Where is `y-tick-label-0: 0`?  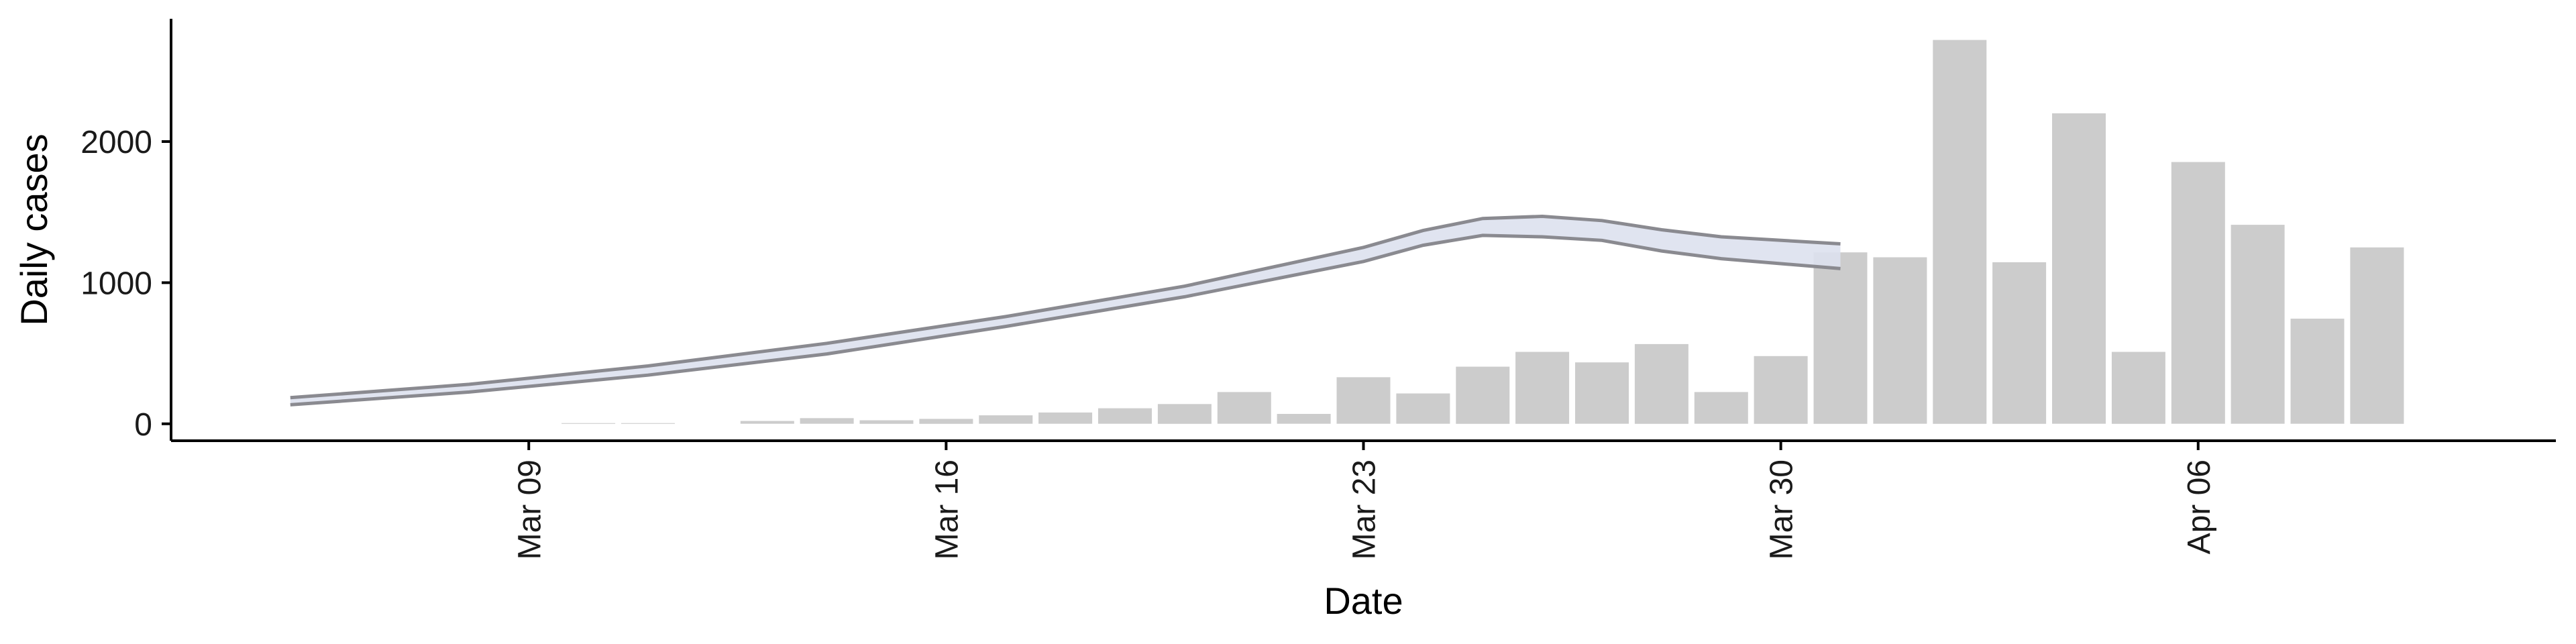 y-tick-label-0: 0 is located at coordinates (143, 425).